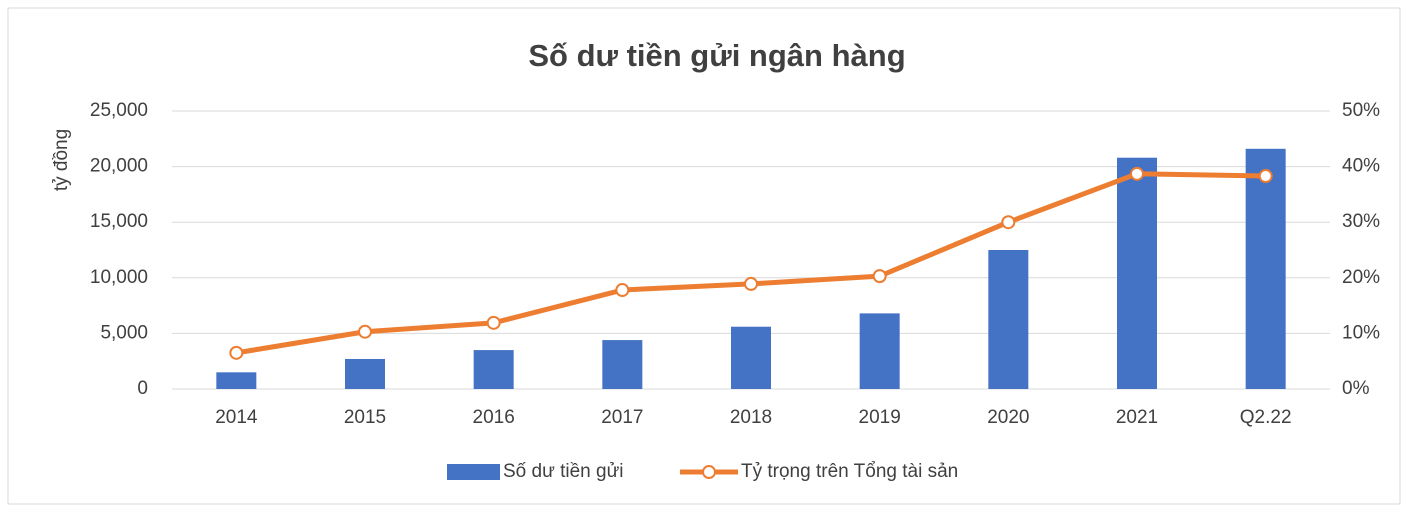 The image size is (1409, 506). I want to click on y2-tick-label: 0%, so click(1356, 388).